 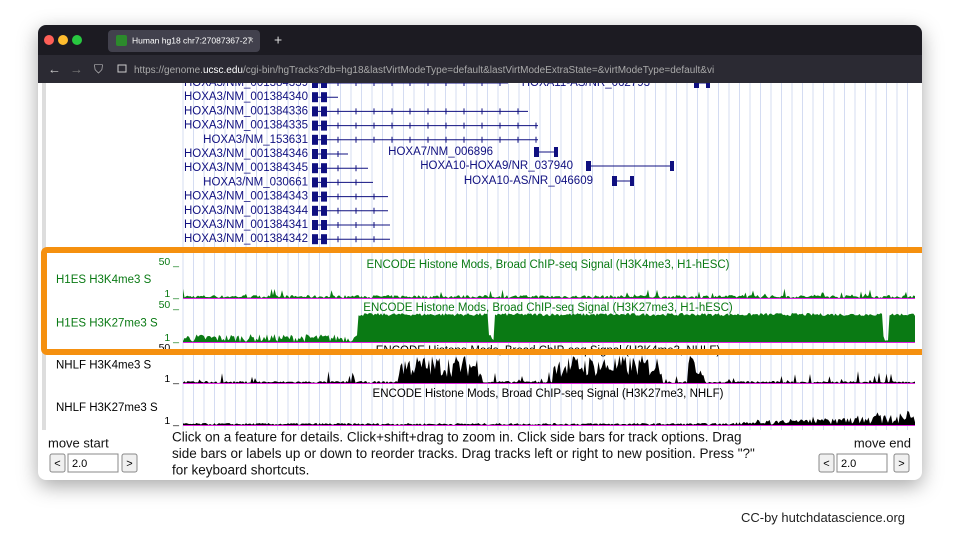 I want to click on gene-label: HOXA3/NM_001384342, so click(x=246, y=239).